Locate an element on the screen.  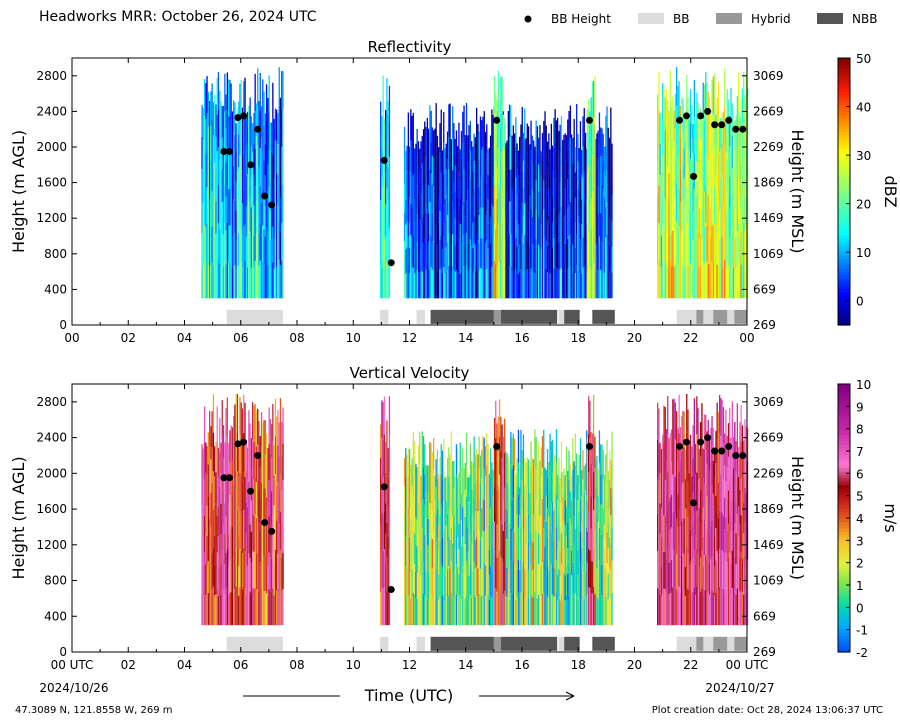
x-tick-label: 20 is located at coordinates (634, 338).